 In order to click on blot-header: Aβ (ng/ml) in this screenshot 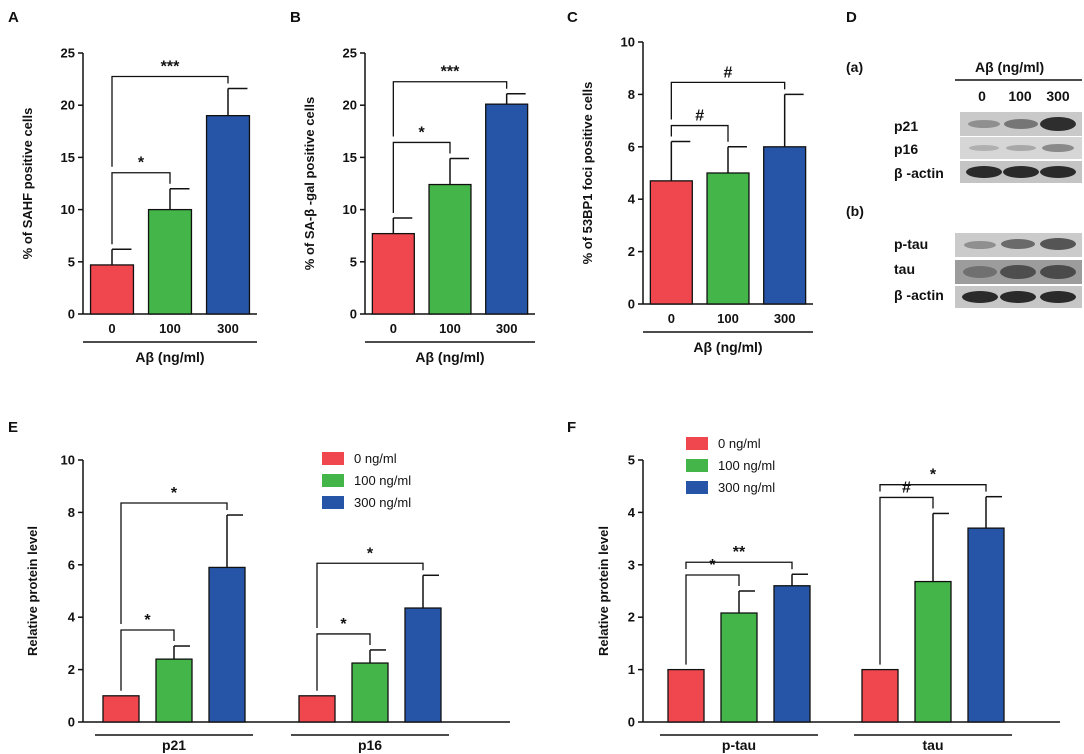, I will do `click(1009, 67)`.